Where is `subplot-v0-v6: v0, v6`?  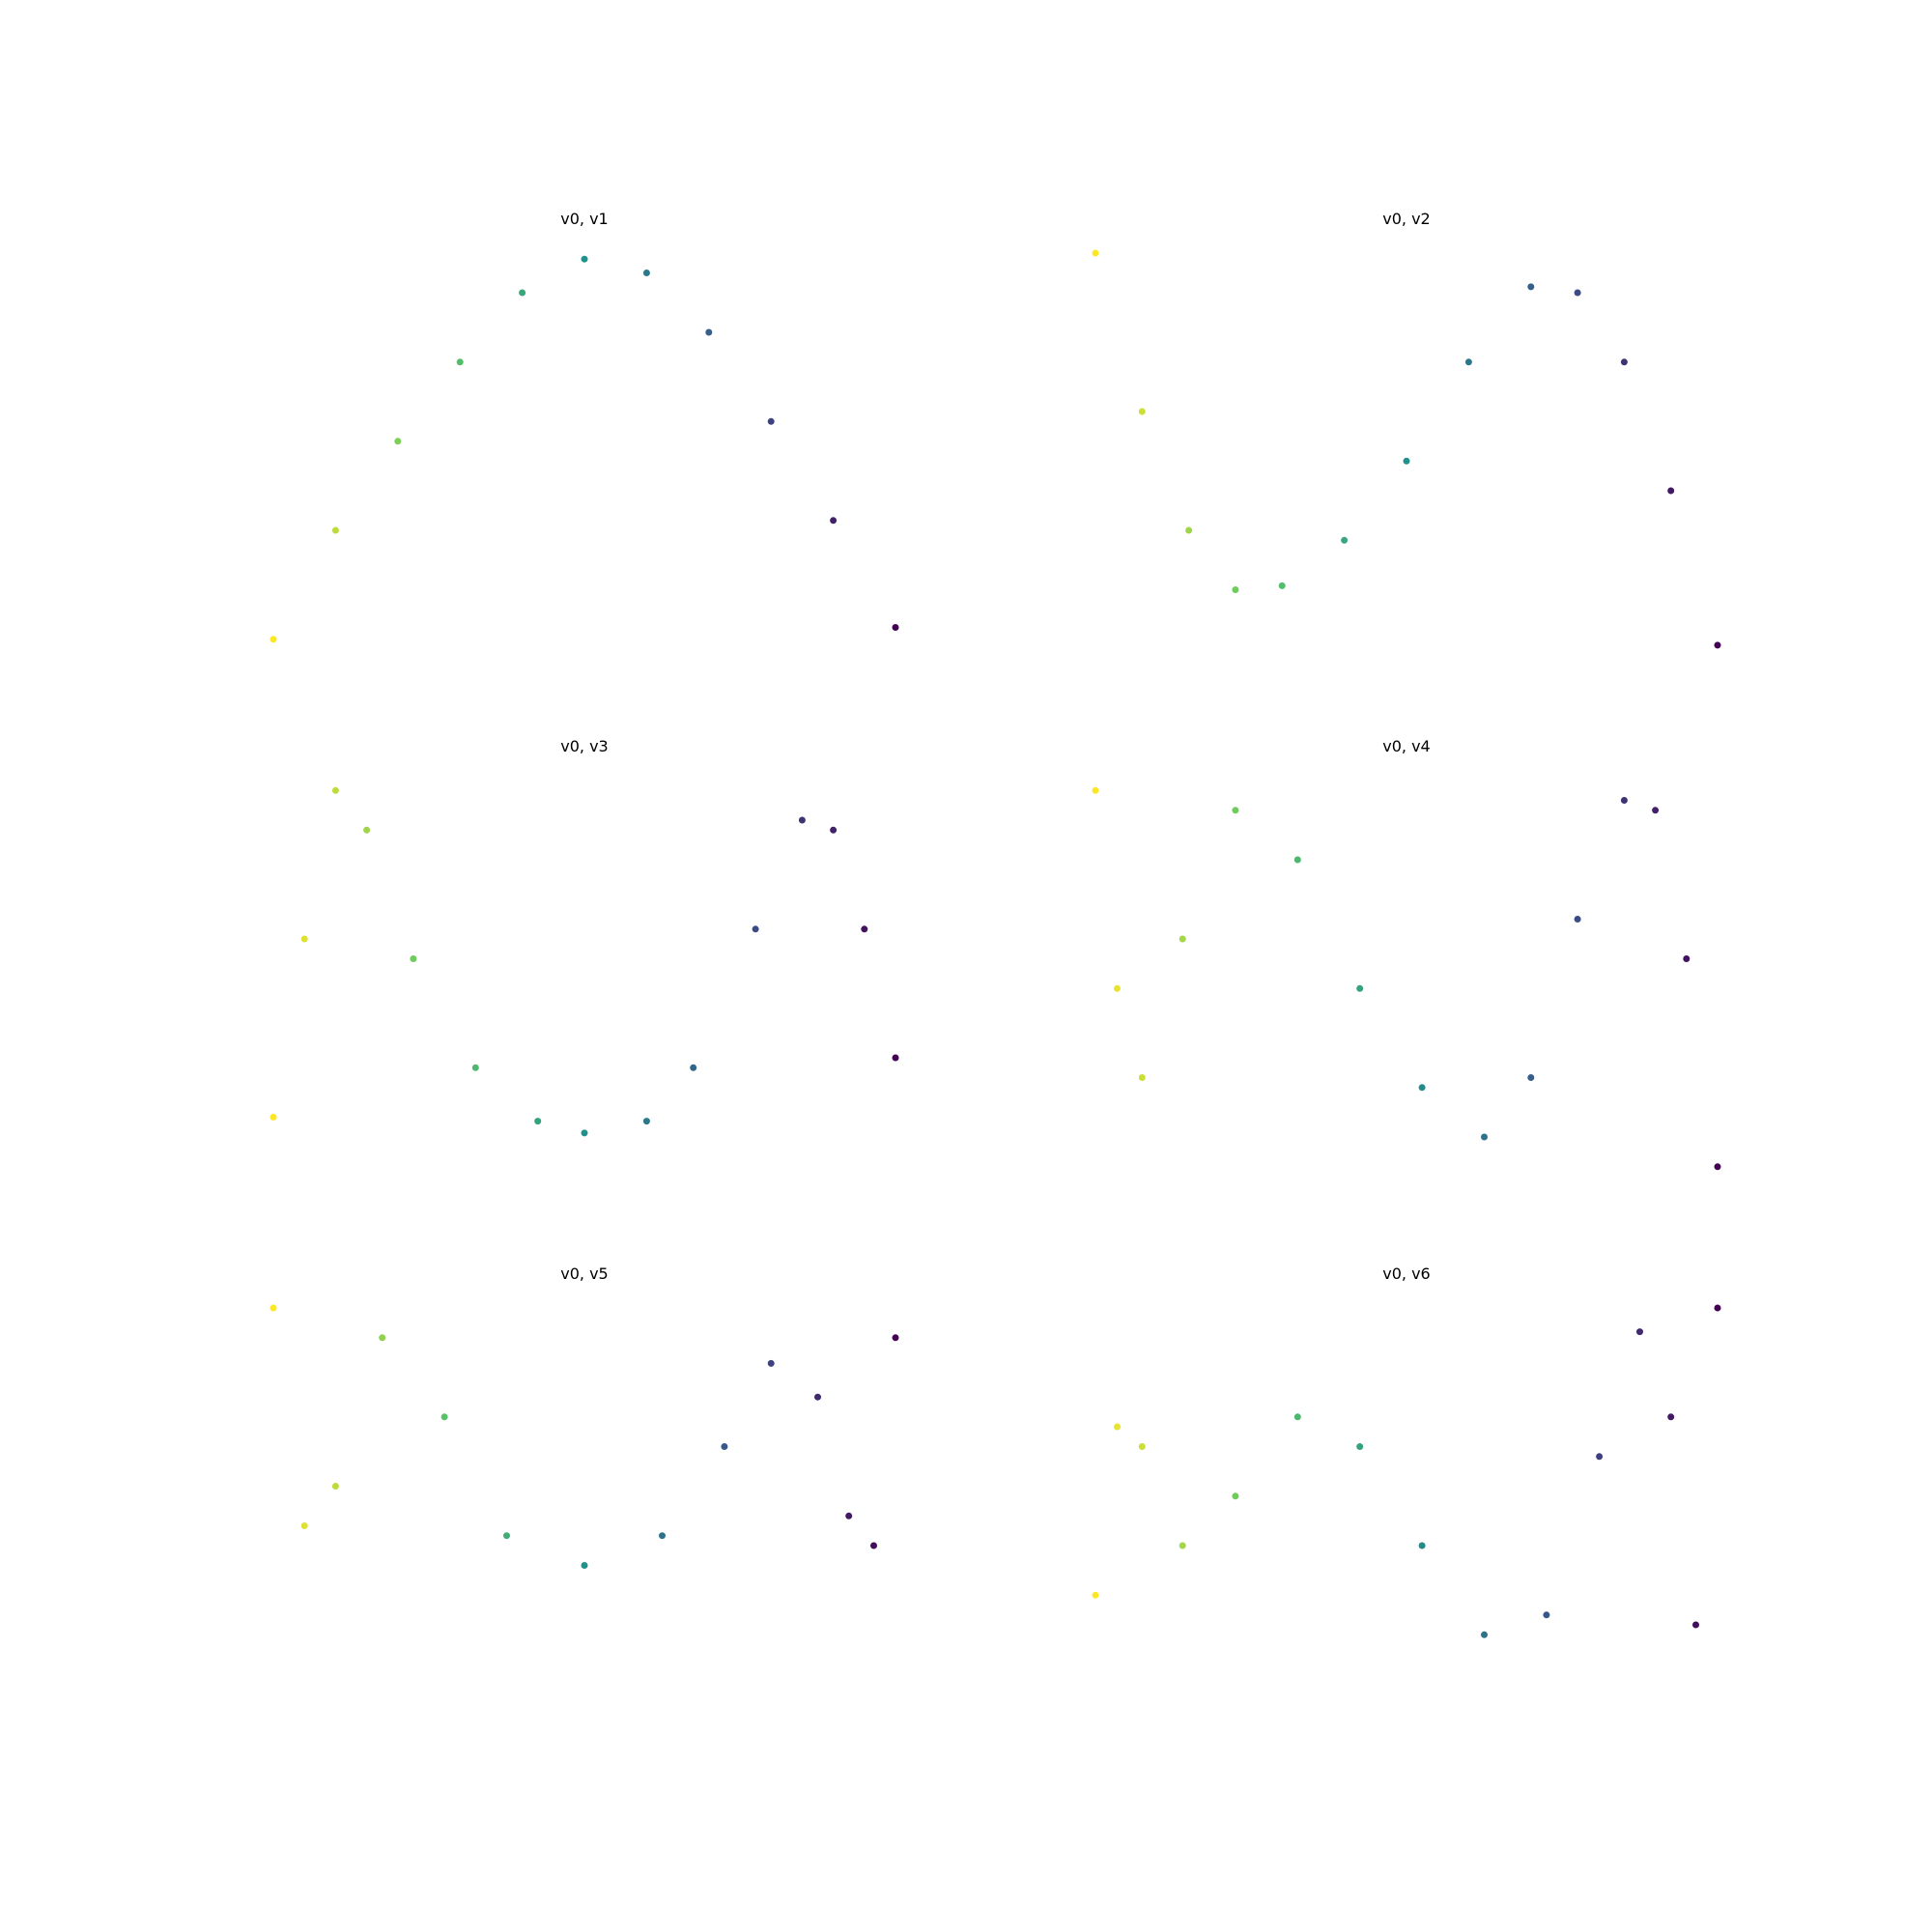 subplot-v0-v6: v0, v6 is located at coordinates (1406, 1451).